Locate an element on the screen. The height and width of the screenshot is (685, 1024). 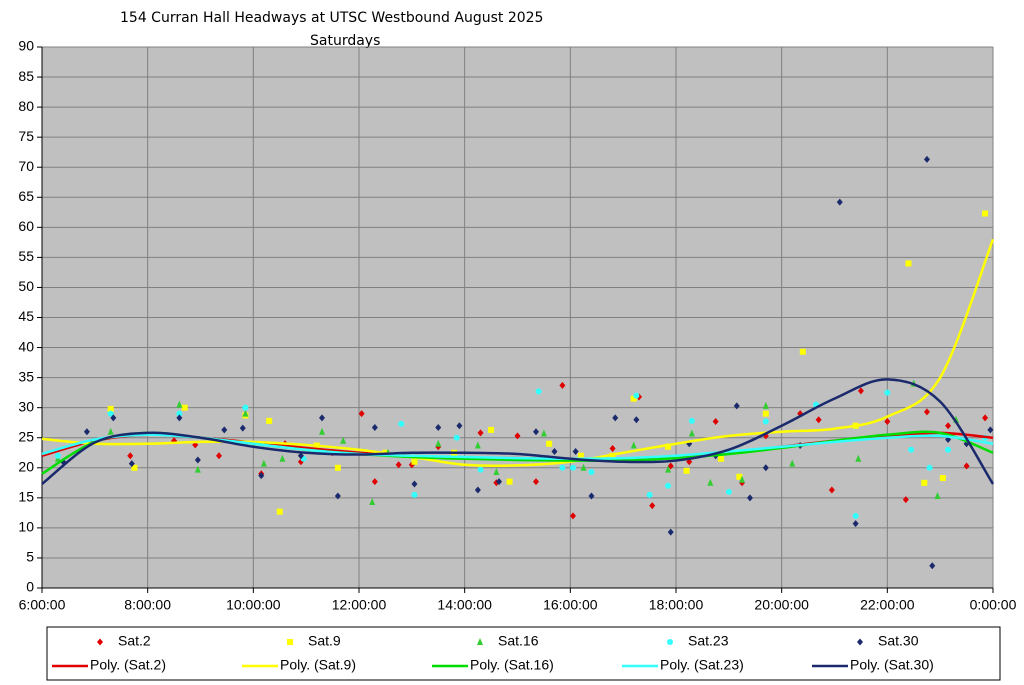
legend-label: Sat.2 is located at coordinates (134, 641).